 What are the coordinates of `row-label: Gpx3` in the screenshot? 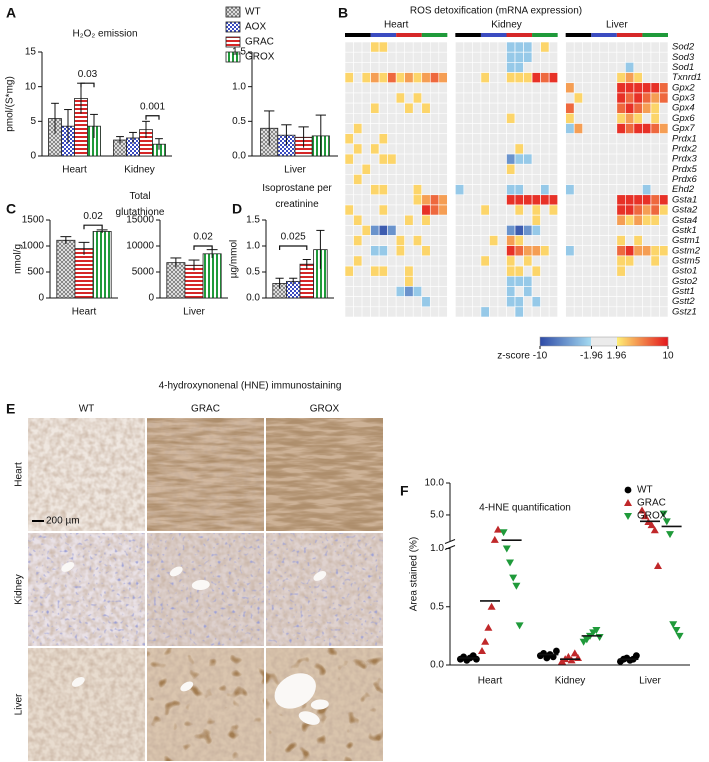 It's located at (683, 98).